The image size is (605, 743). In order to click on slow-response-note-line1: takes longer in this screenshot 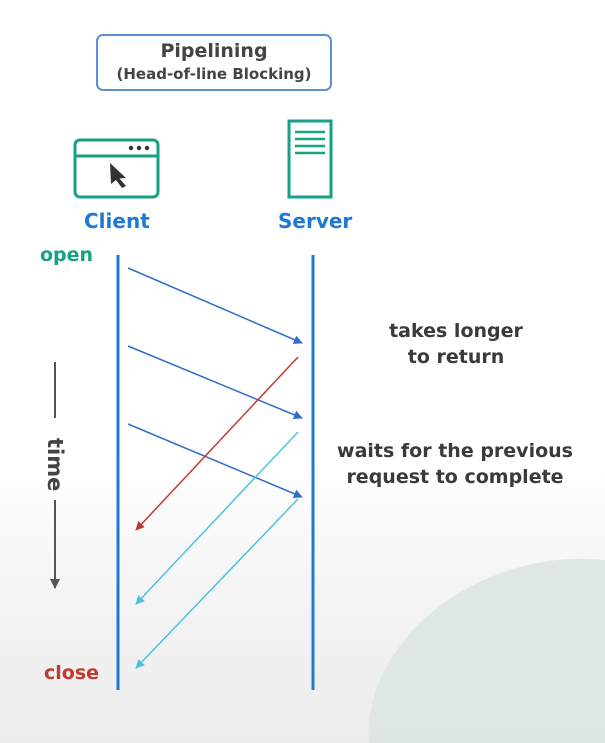, I will do `click(456, 331)`.